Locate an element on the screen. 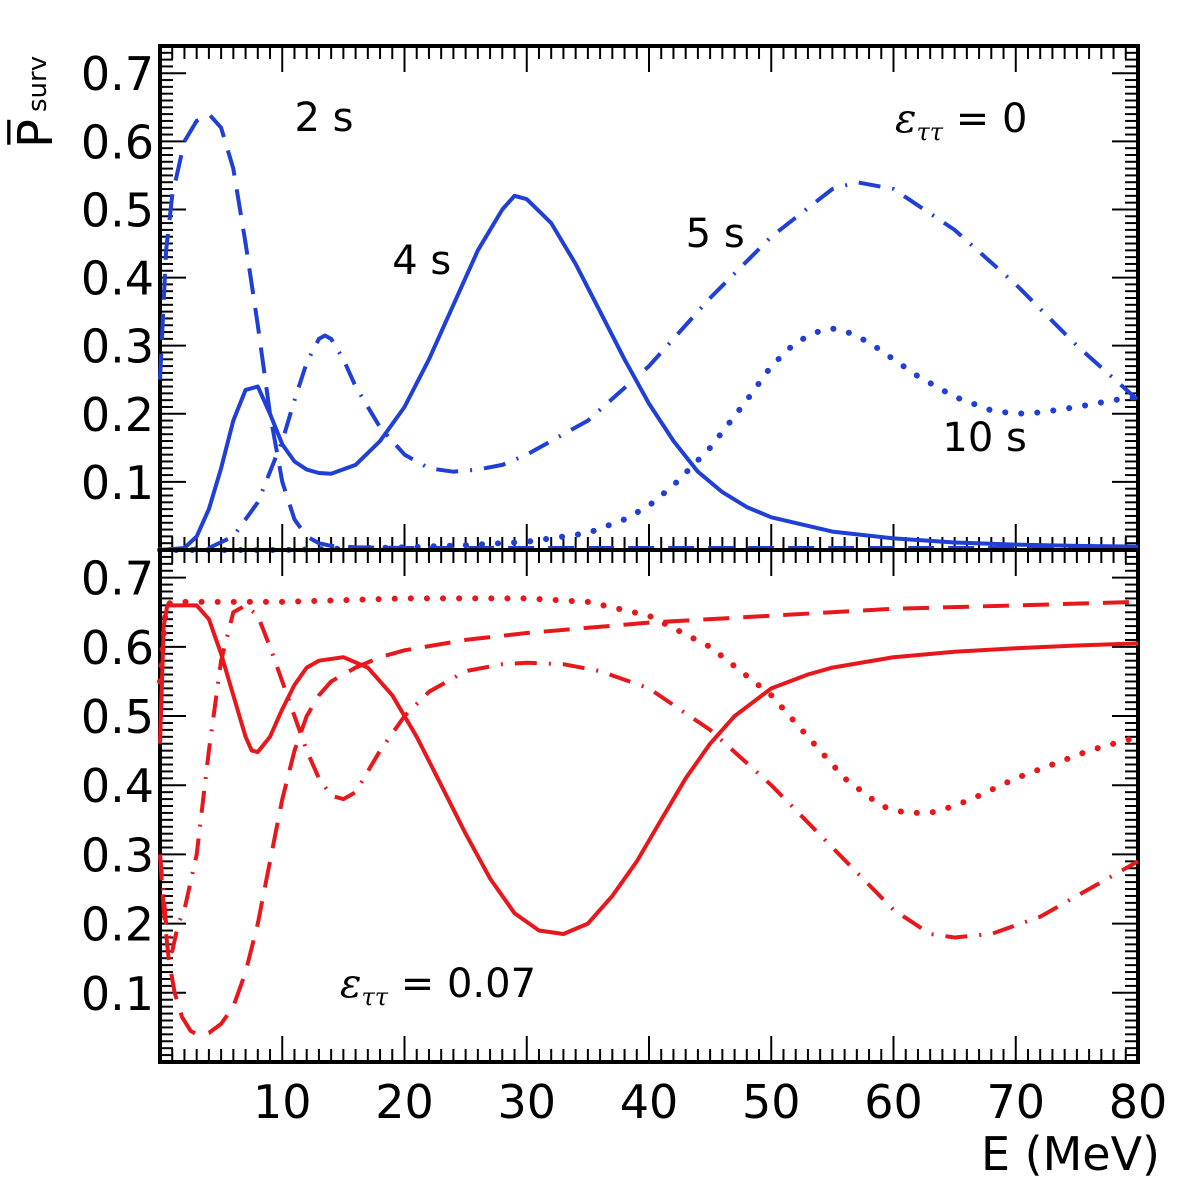  x-axis-label: E (MeV) is located at coordinates (1070, 1154).